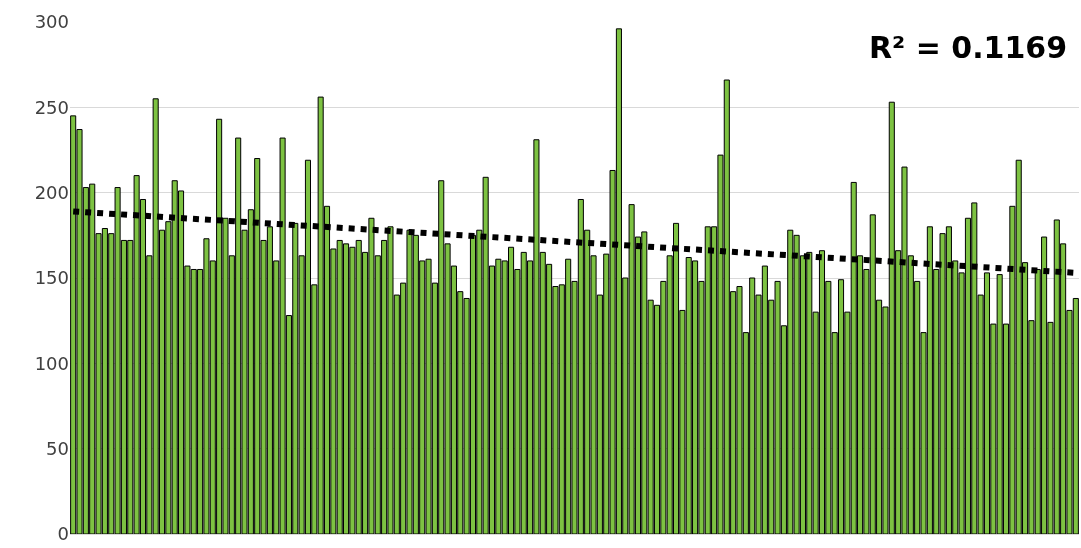  What do you see at coordinates (51, 107) in the screenshot?
I see `y-tick-label: 250` at bounding box center [51, 107].